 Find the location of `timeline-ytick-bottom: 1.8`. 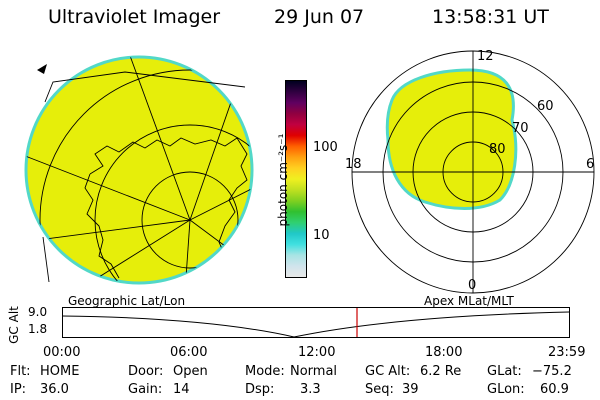

timeline-ytick-bottom: 1.8 is located at coordinates (38, 329).